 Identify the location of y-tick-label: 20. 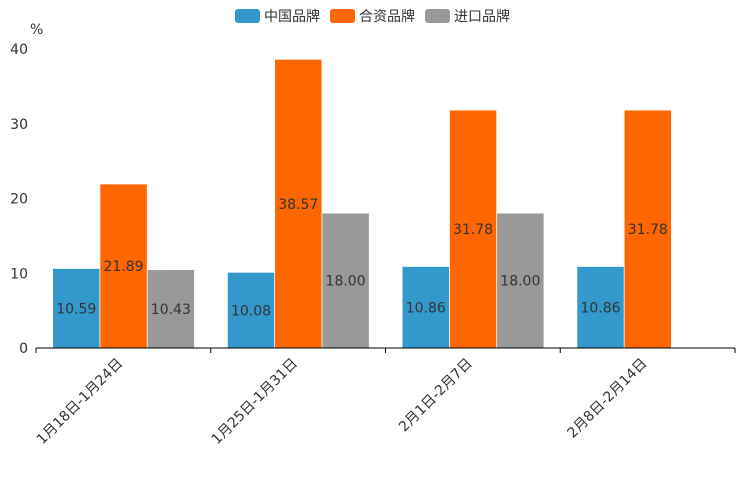
(19, 200).